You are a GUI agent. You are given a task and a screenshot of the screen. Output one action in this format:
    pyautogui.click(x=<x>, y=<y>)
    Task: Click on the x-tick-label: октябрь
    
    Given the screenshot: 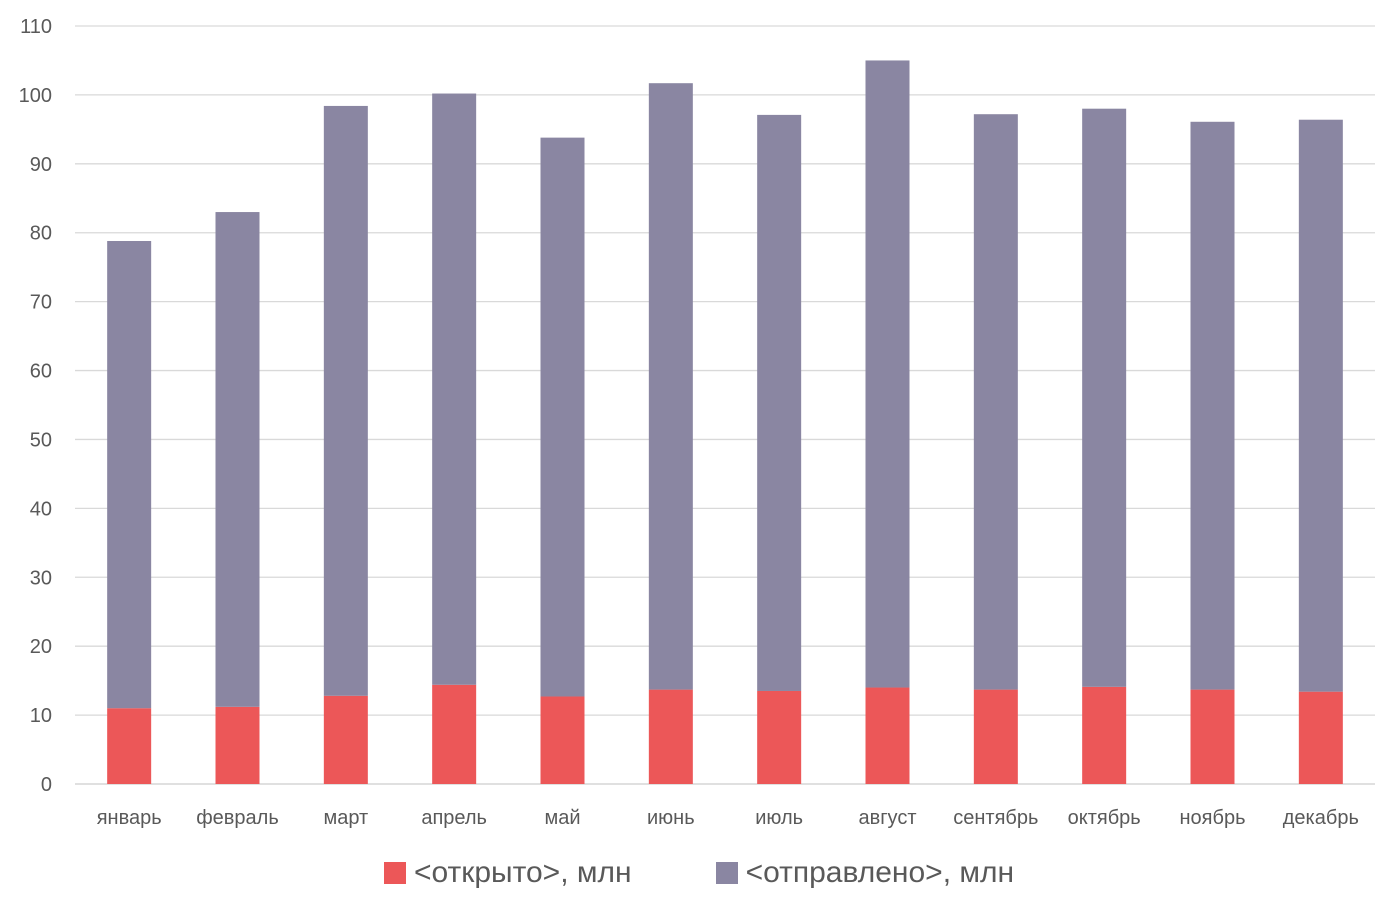 What is the action you would take?
    pyautogui.click(x=1104, y=818)
    